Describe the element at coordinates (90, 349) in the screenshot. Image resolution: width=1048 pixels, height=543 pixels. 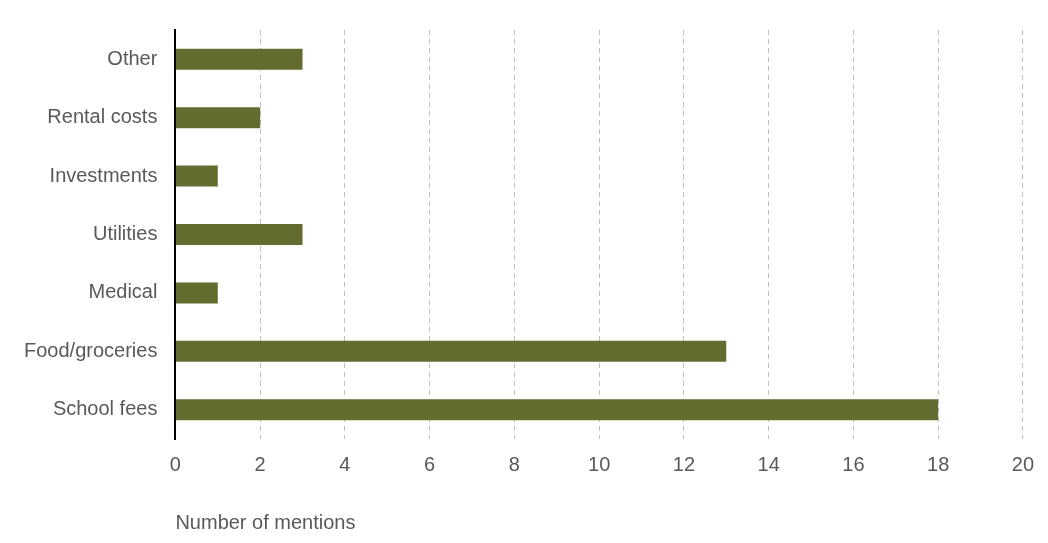
I see `y-tick-label: Food/groceries` at that location.